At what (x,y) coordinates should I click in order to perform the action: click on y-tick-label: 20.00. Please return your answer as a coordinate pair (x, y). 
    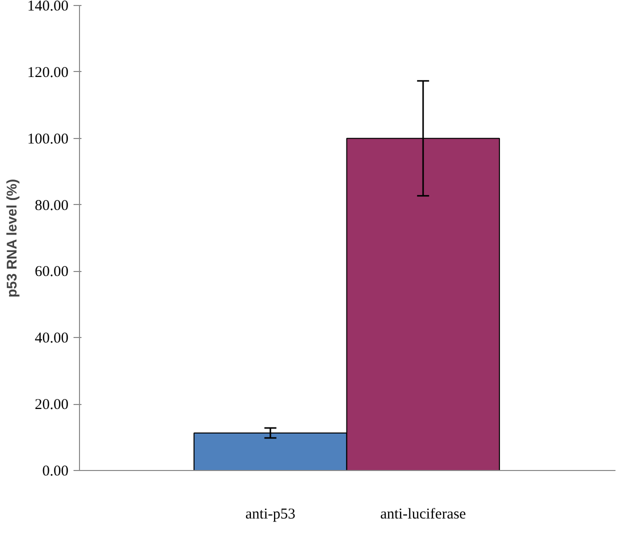
    Looking at the image, I should click on (51, 405).